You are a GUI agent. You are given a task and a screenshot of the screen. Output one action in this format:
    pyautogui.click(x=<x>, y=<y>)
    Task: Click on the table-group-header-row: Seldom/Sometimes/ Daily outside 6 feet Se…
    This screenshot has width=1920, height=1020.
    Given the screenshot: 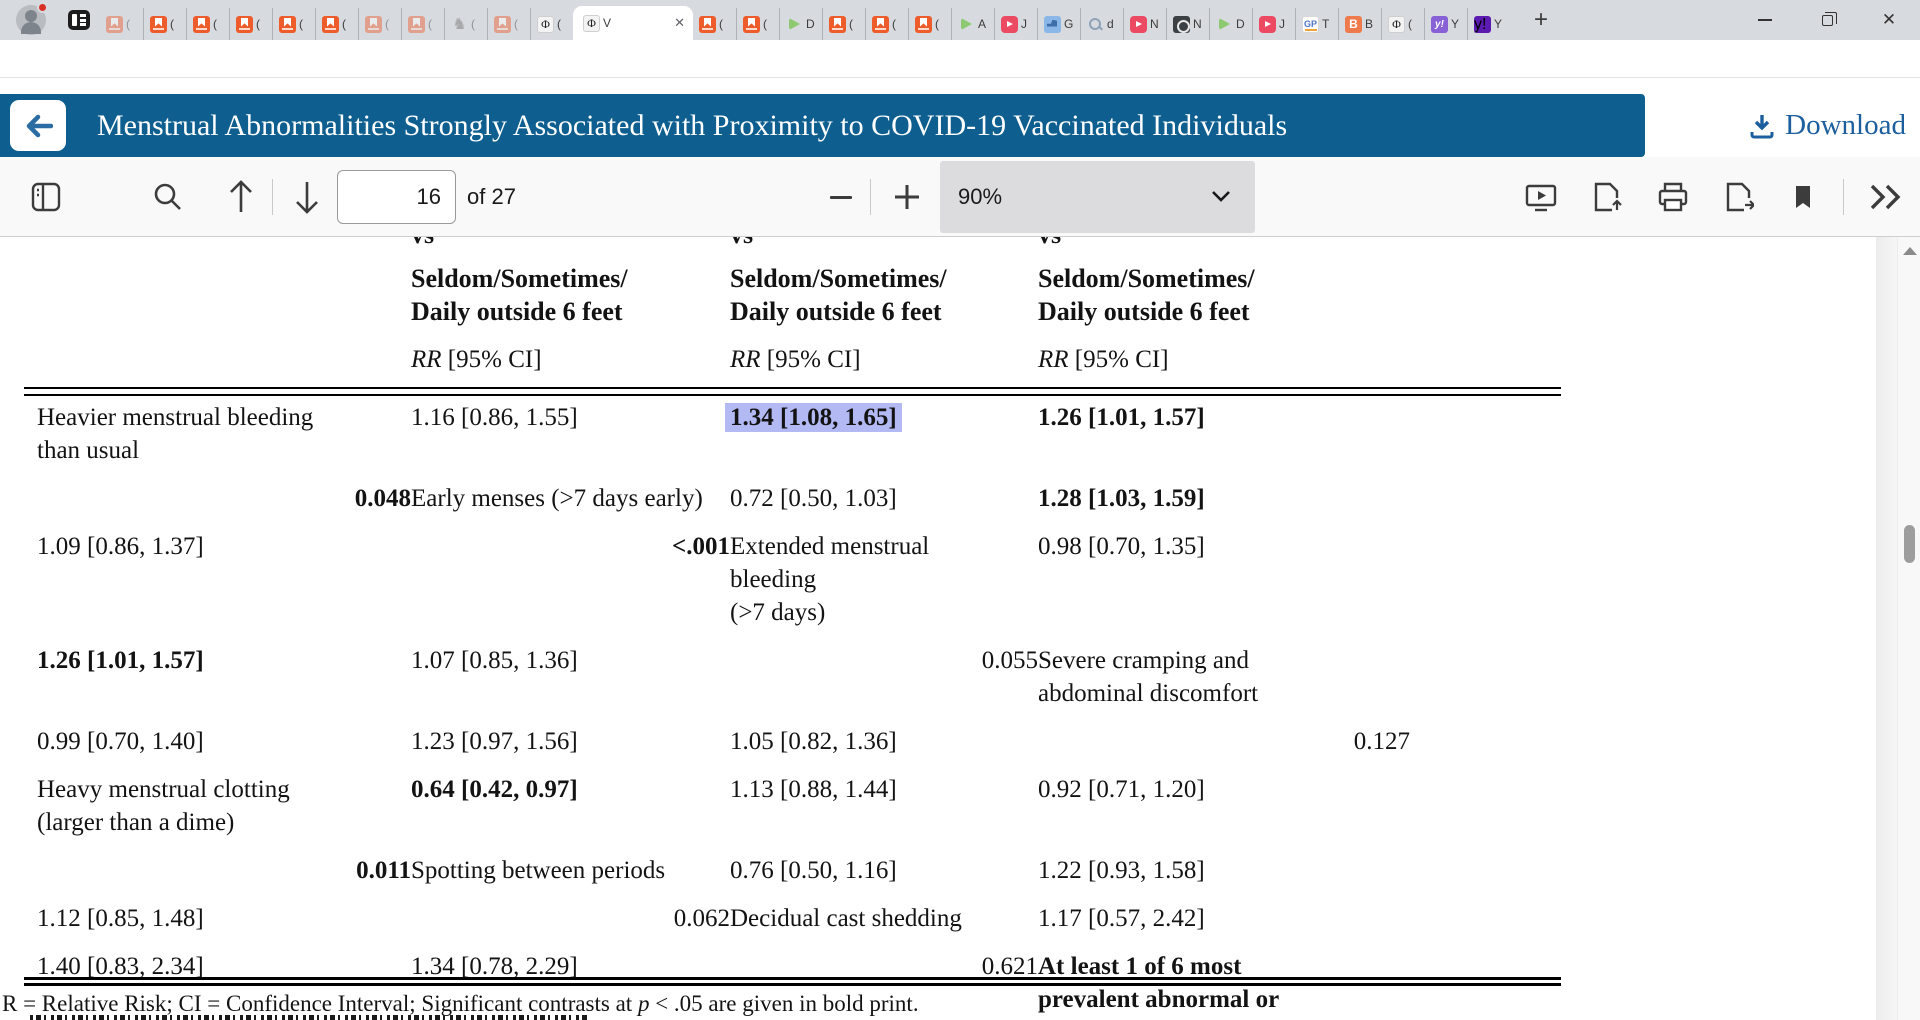 What is the action you would take?
    pyautogui.click(x=910, y=295)
    